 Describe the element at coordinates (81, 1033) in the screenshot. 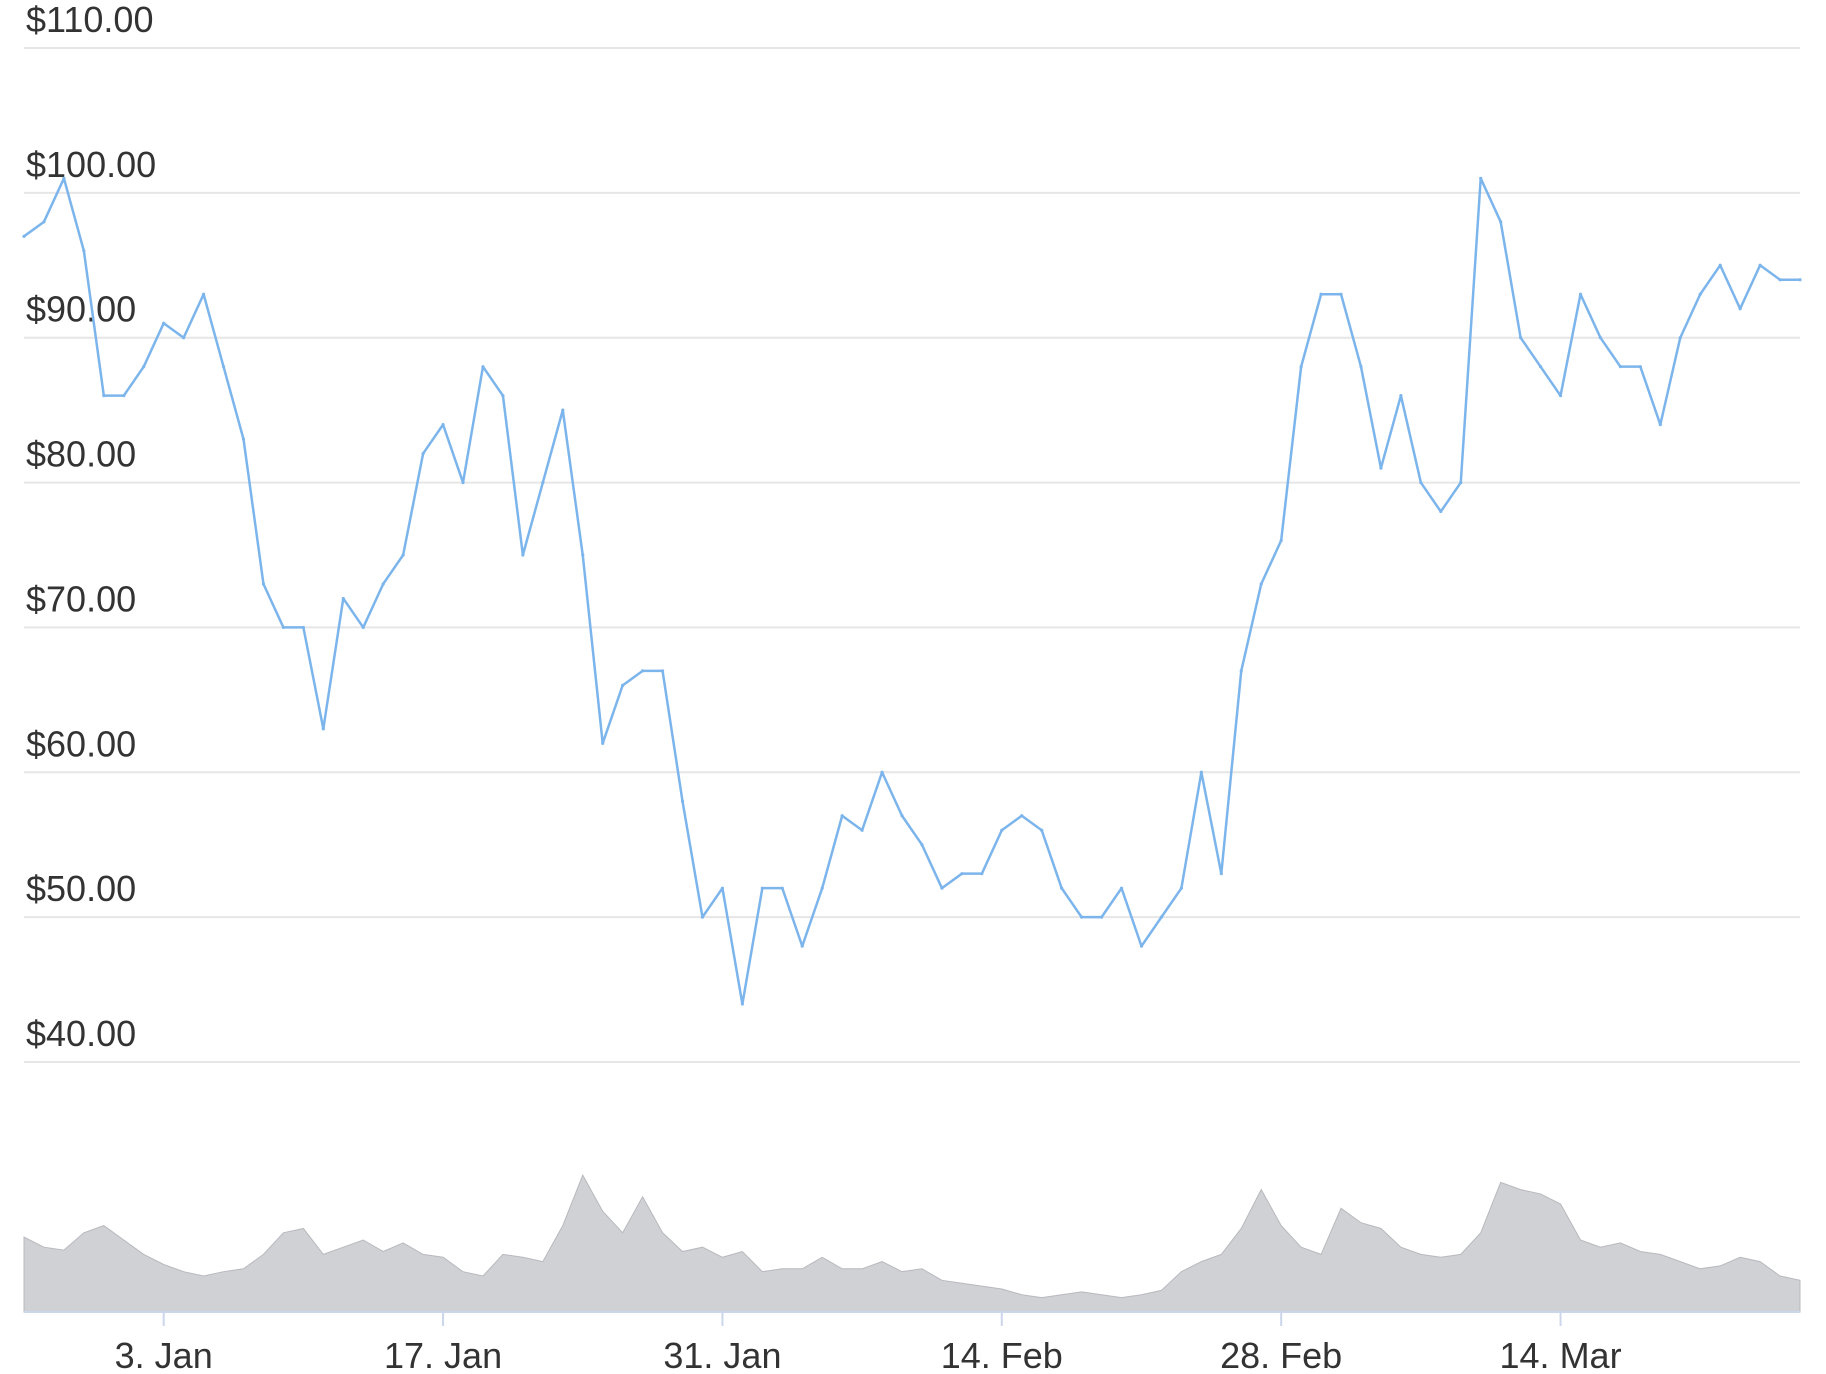

I see `y-tick-label: $40.00` at that location.